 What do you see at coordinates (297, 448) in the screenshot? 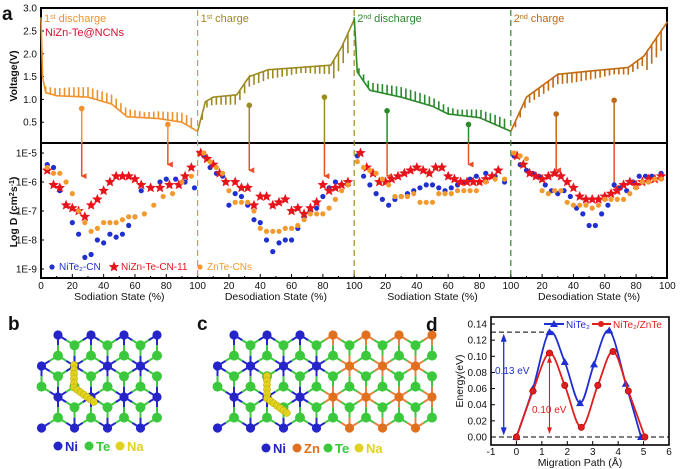
I see `legend-atom-zn` at bounding box center [297, 448].